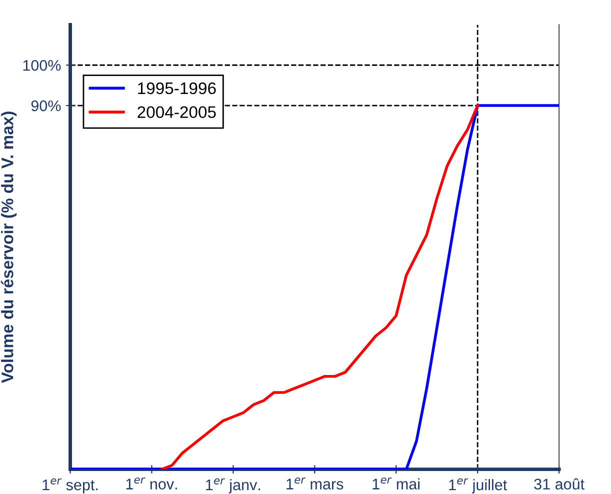 This screenshot has width=611, height=494. I want to click on legend-label: 1995-1996, so click(177, 88).